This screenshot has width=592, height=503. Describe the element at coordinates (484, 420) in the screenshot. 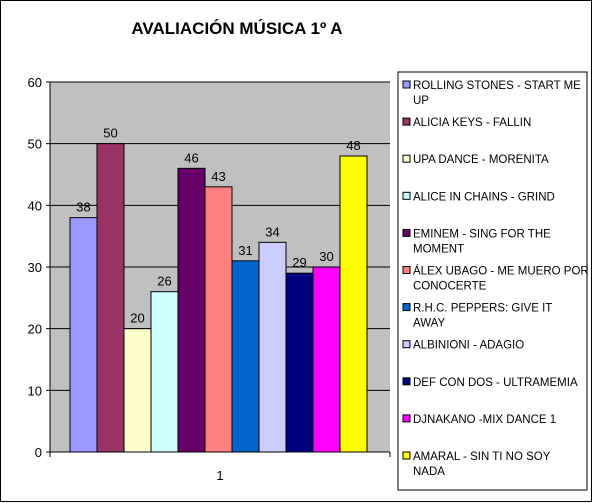

I see `legend-entry-10: DJNAKANO -MIX DANCE 1` at that location.